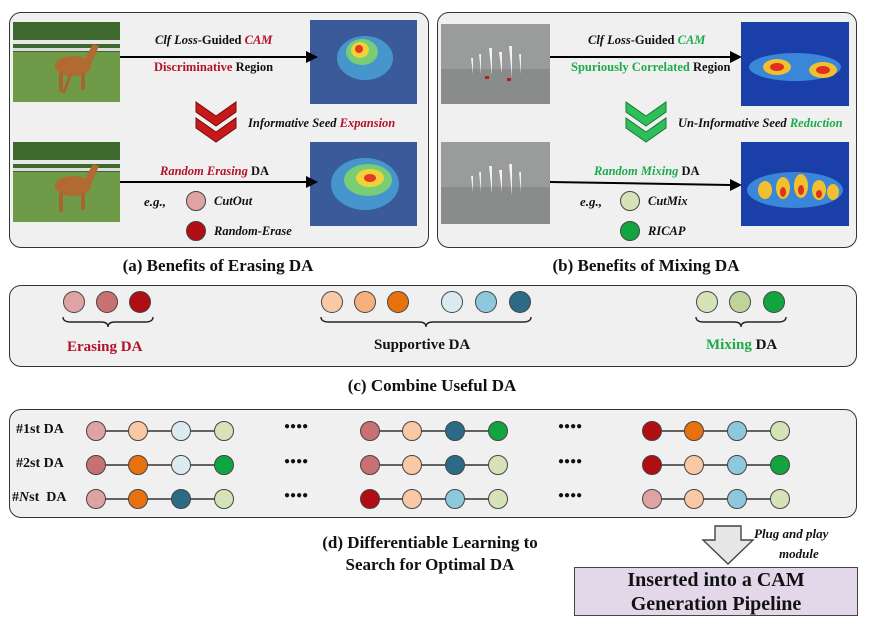  What do you see at coordinates (780, 431) in the screenshot?
I see `r1-g3-dot4` at bounding box center [780, 431].